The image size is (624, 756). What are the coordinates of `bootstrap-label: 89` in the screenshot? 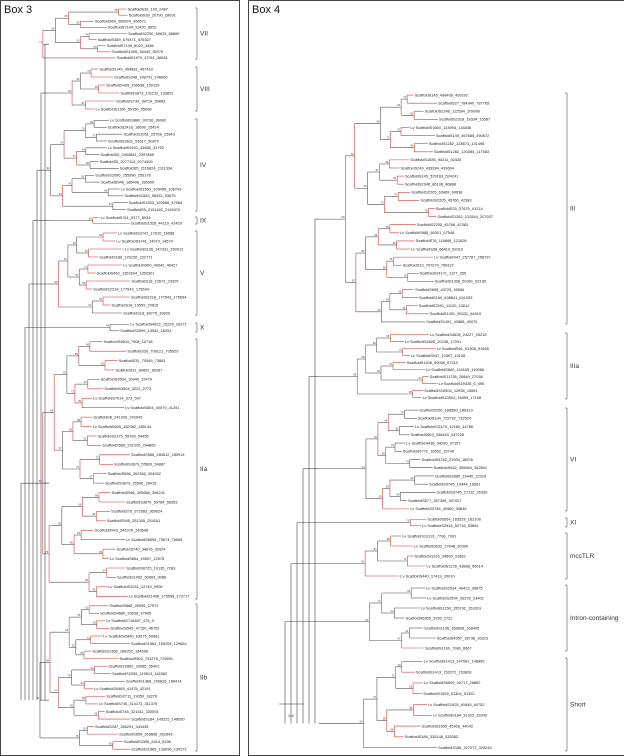 It's located at (363, 357).